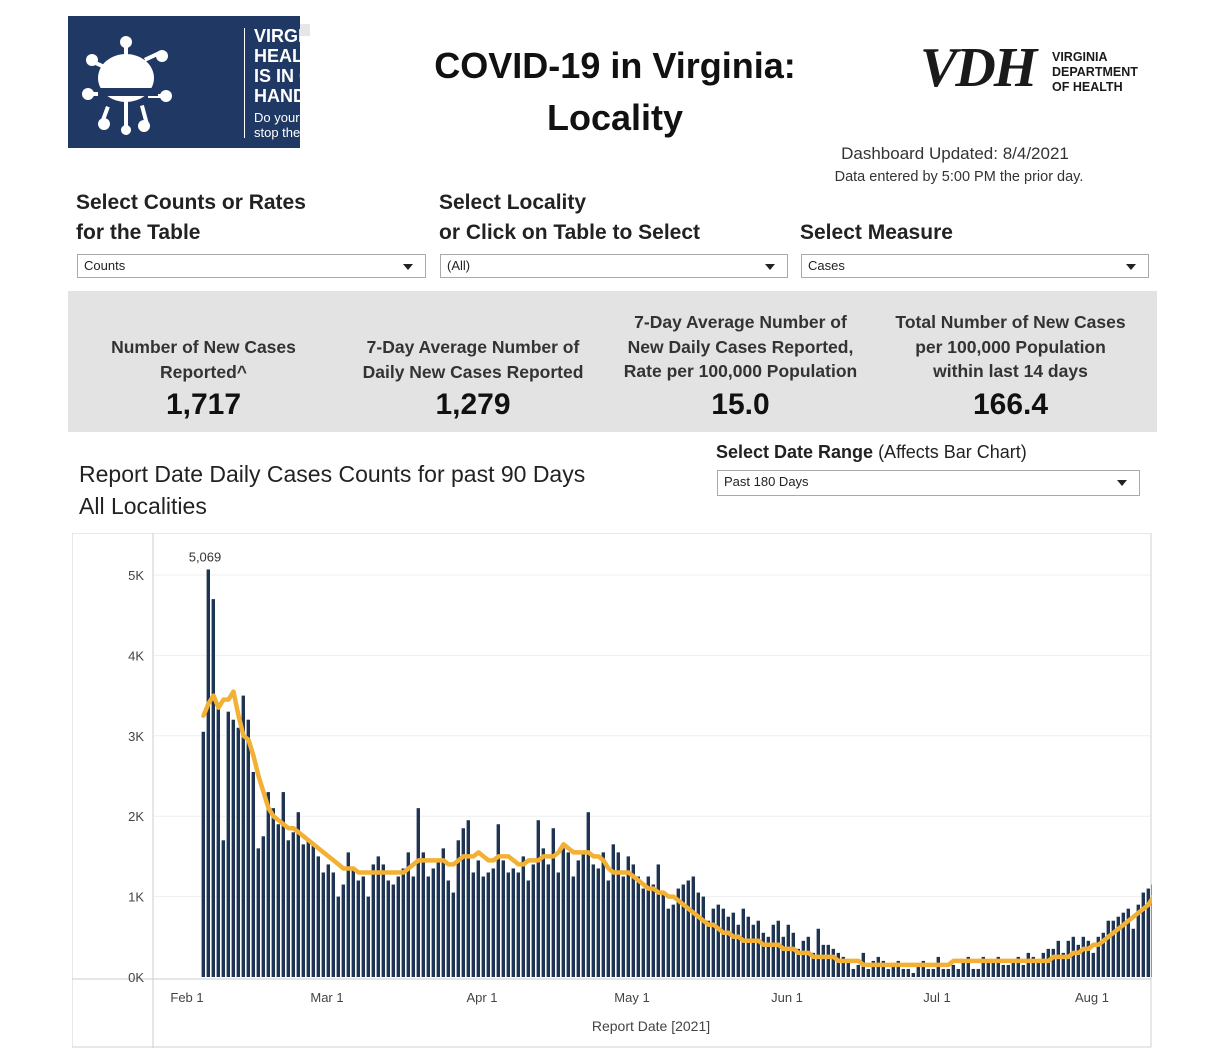 The image size is (1218, 1061). I want to click on dashboard-updated-text: Dashboard Updated: 8/4/2021, so click(955, 153).